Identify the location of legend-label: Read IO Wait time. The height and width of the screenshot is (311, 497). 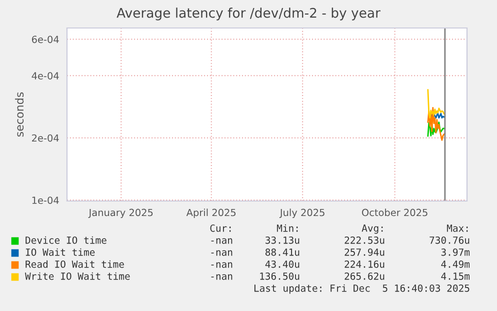
(75, 264).